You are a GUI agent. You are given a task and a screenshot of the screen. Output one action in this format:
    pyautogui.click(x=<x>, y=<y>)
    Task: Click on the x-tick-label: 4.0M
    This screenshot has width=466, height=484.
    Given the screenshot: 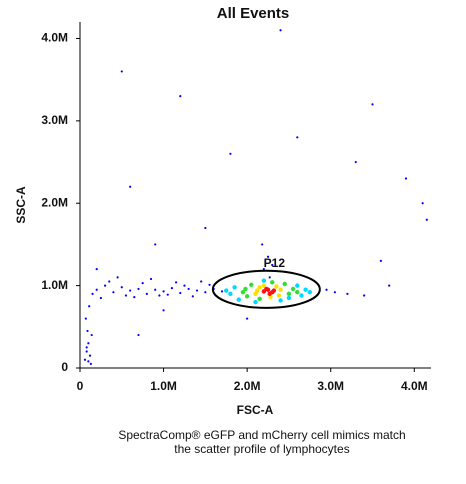 What is the action you would take?
    pyautogui.click(x=414, y=386)
    